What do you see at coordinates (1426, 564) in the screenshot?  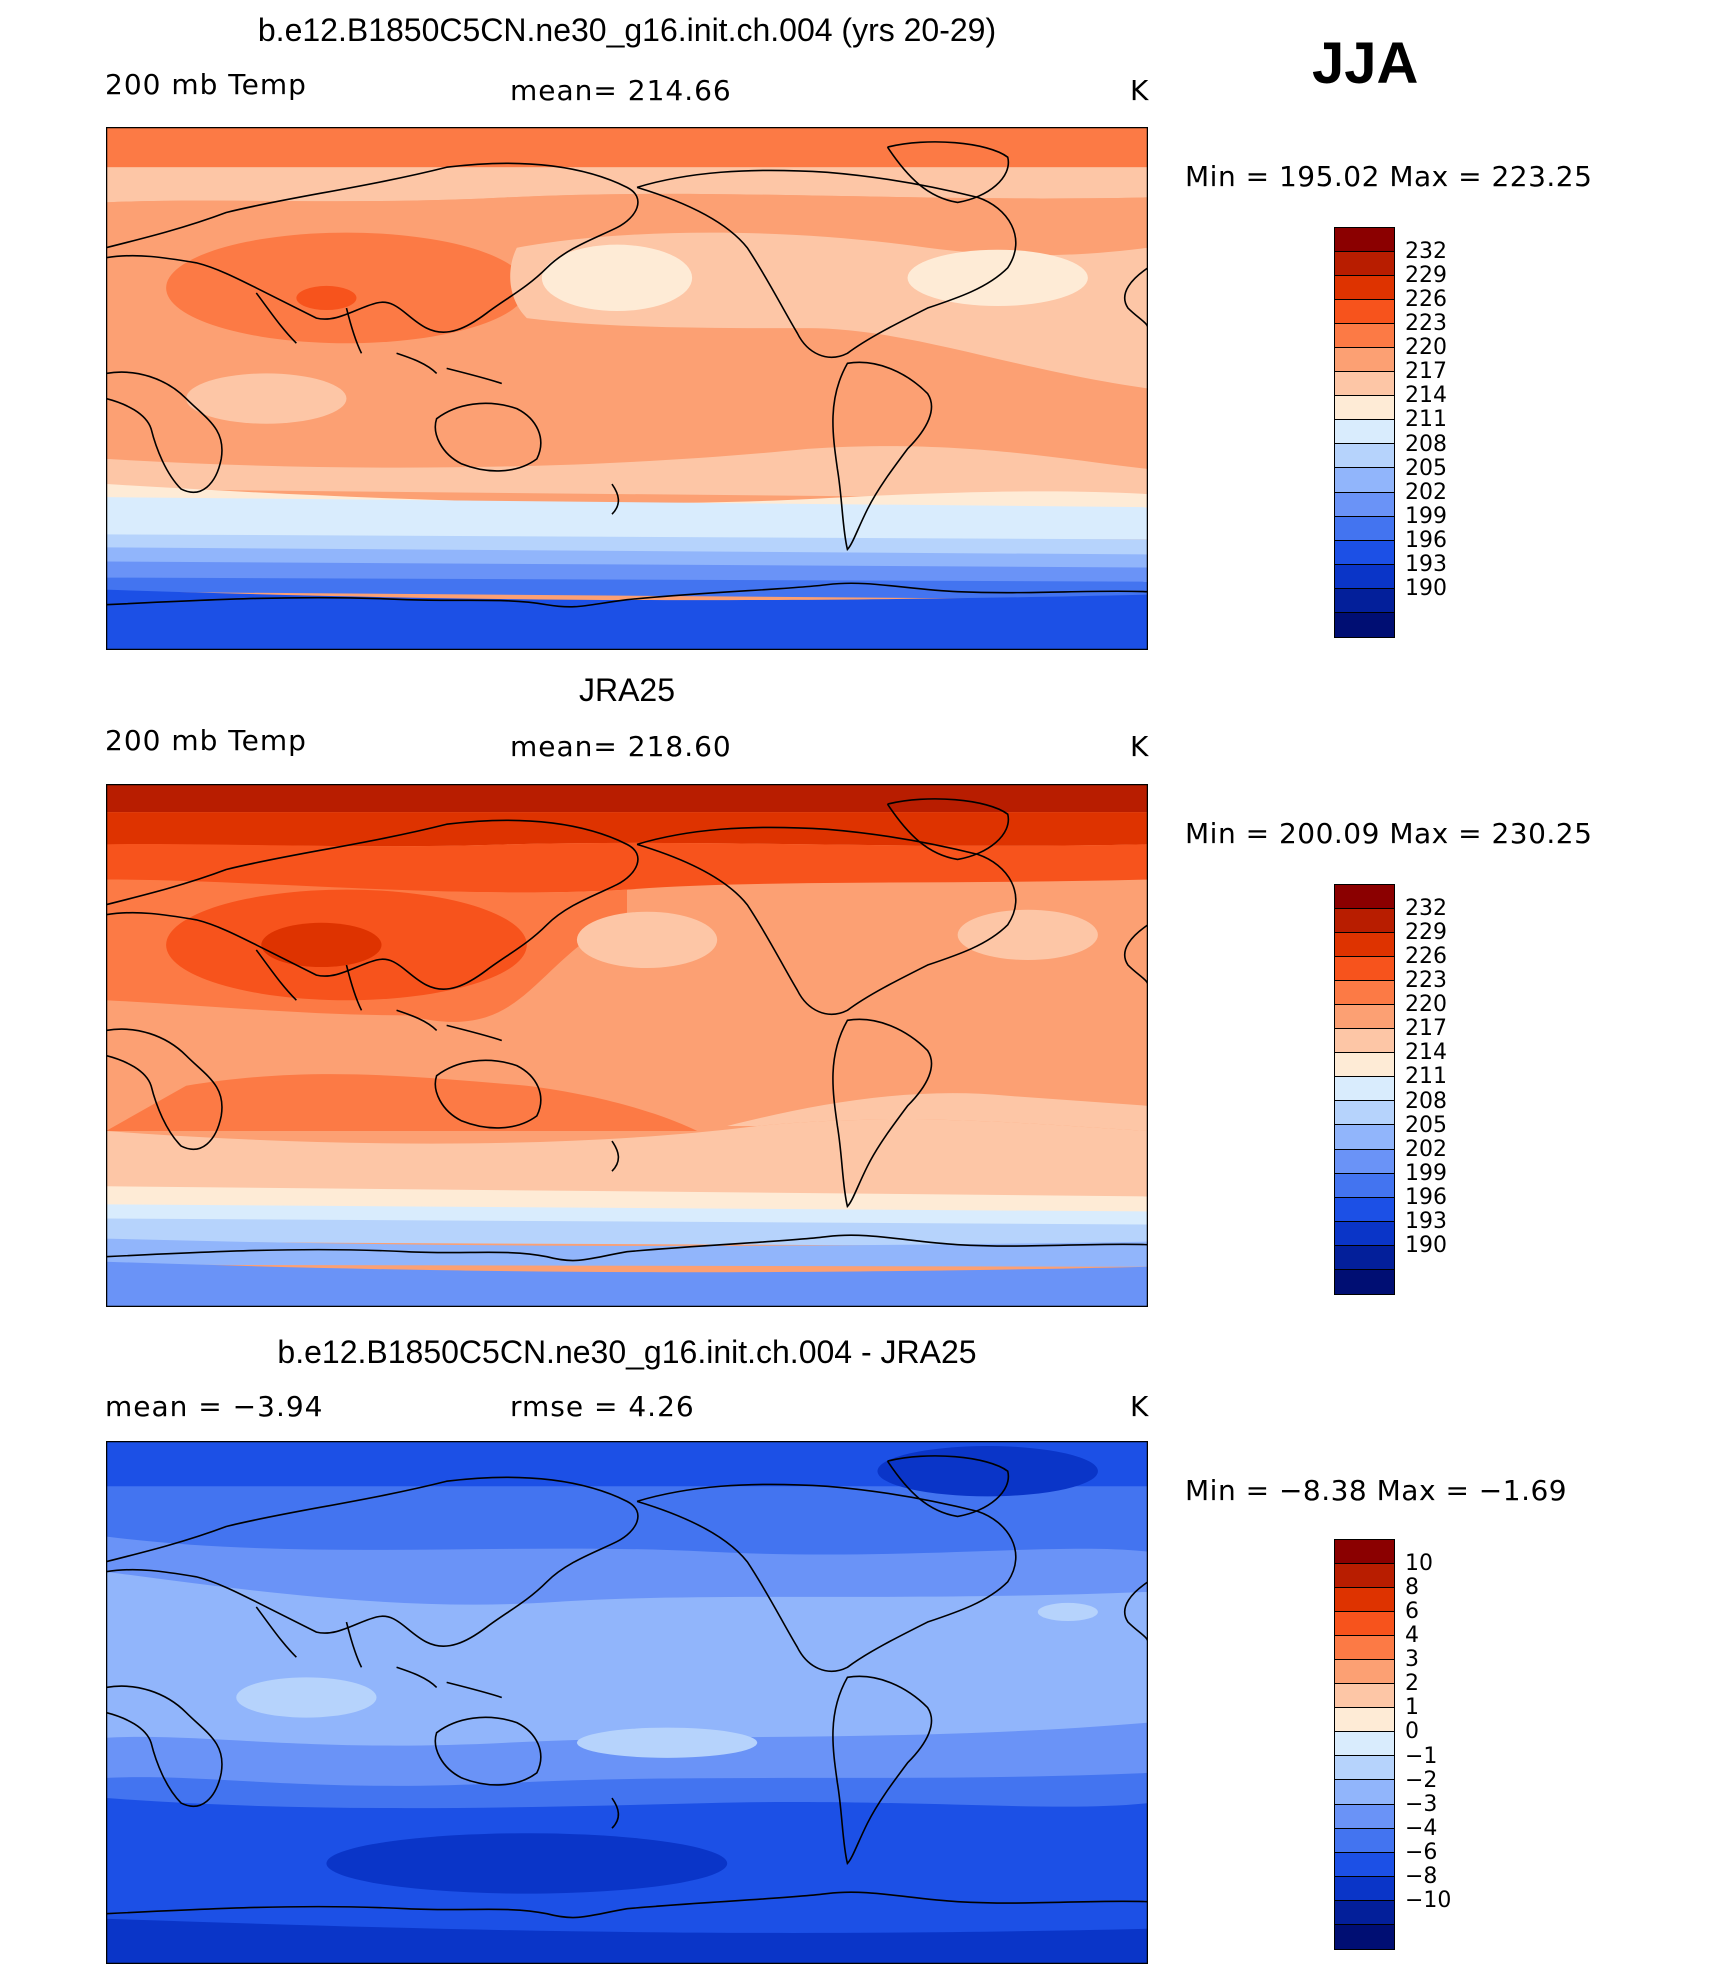 I see `panel1-colorbar-tick-label: 193` at bounding box center [1426, 564].